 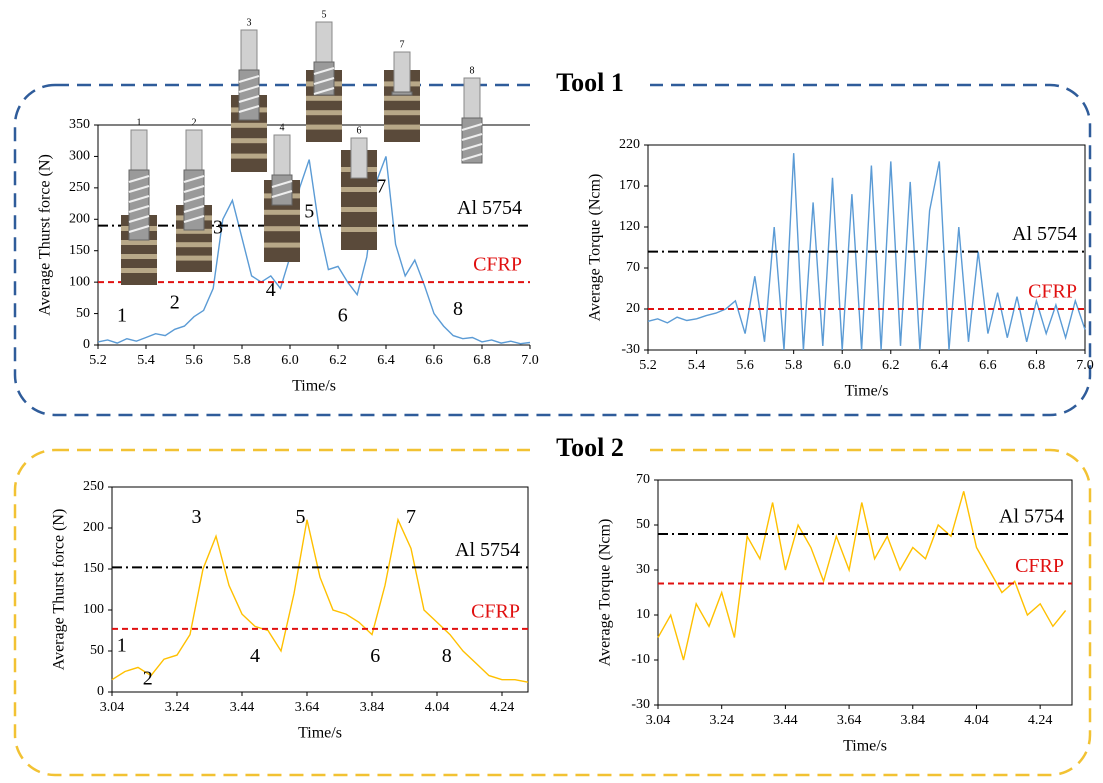 What do you see at coordinates (721, 720) in the screenshot?
I see `x-tick-label: 3.24` at bounding box center [721, 720].